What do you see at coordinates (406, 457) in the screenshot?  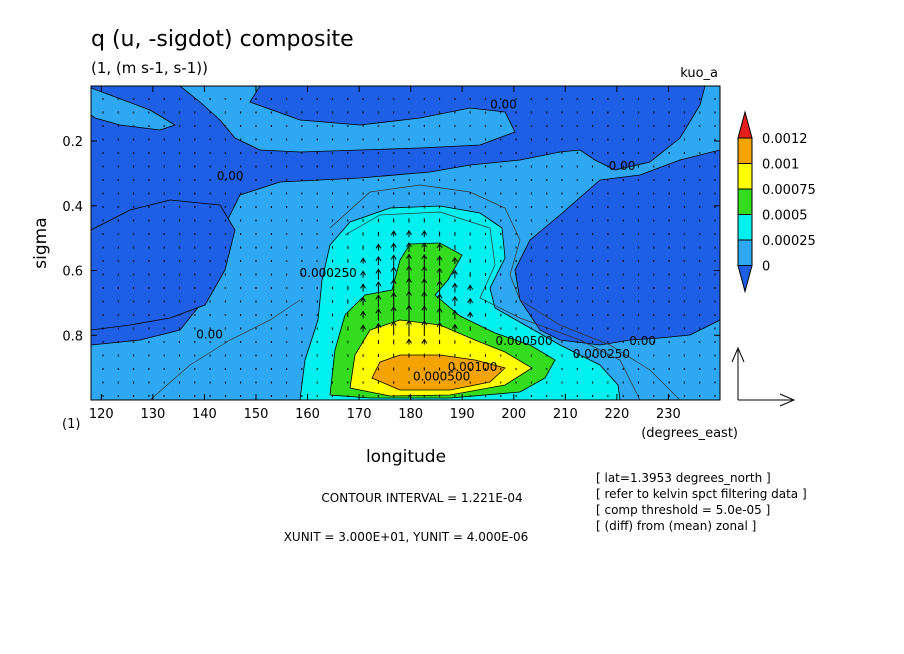 I see `x-axis-label: longitude` at bounding box center [406, 457].